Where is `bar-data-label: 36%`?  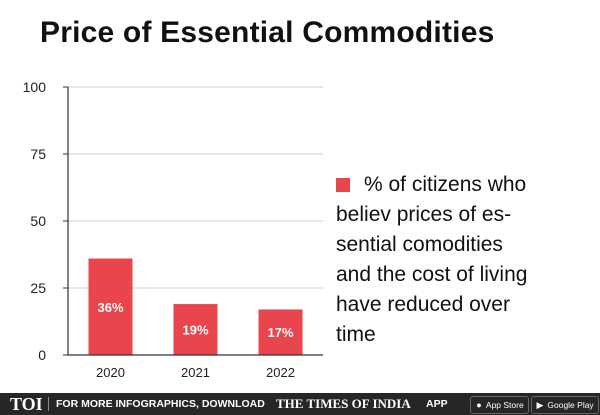 bar-data-label: 36% is located at coordinates (110, 307).